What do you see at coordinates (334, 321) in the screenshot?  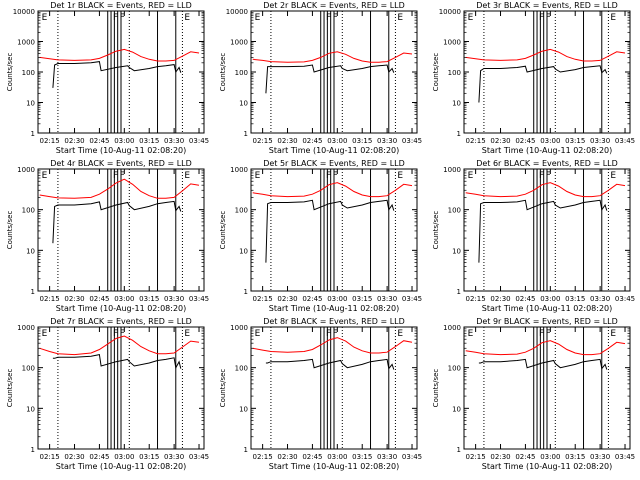 I see `chart-title: Det 8r BLACK = Events, RED = LLD` at bounding box center [334, 321].